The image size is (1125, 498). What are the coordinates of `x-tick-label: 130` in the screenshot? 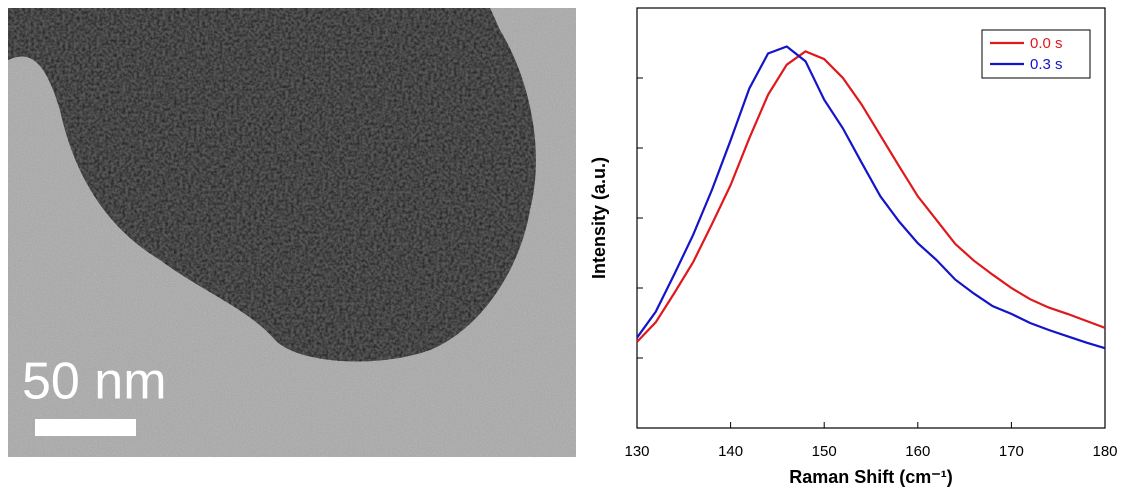 It's located at (636, 451).